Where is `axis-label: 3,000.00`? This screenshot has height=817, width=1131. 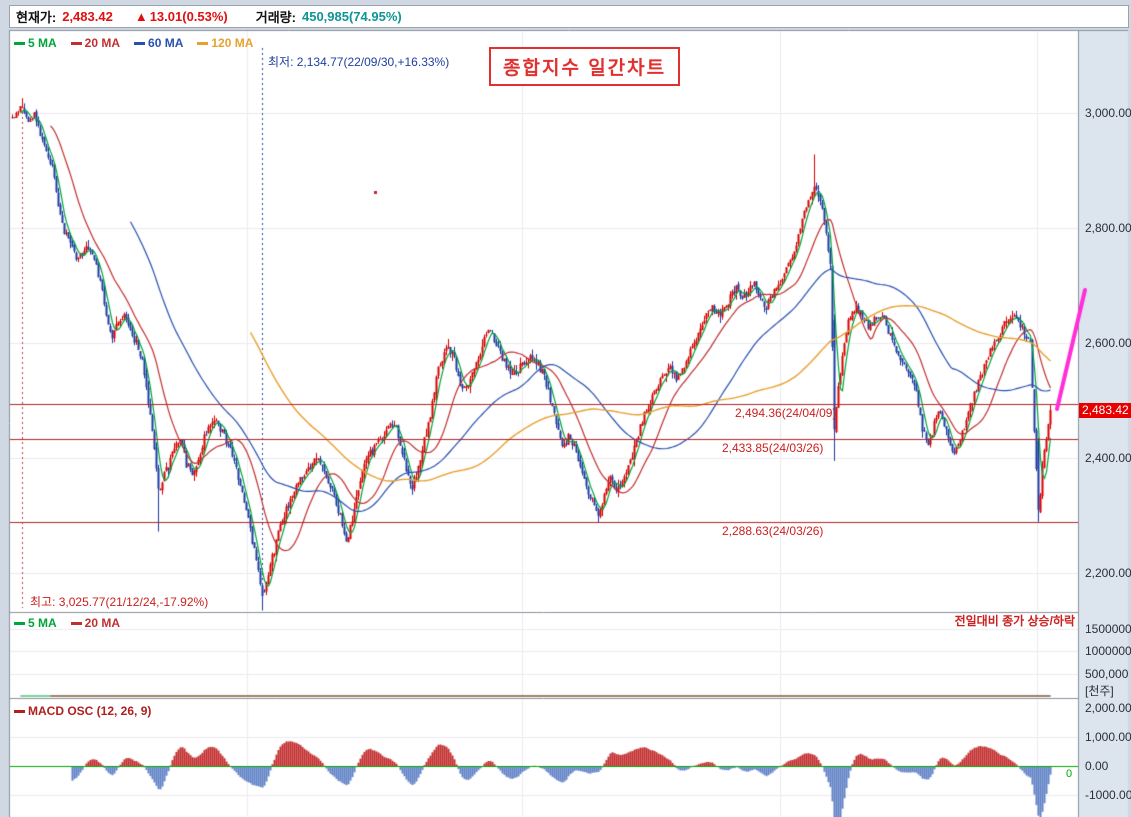
axis-label: 3,000.00 is located at coordinates (1108, 113).